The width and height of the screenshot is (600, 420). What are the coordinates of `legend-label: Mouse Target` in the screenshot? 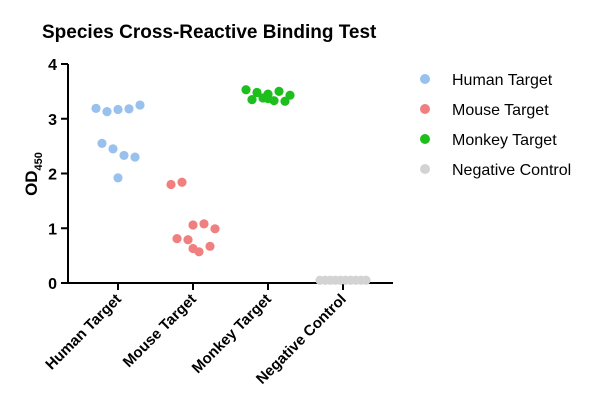 It's located at (500, 110).